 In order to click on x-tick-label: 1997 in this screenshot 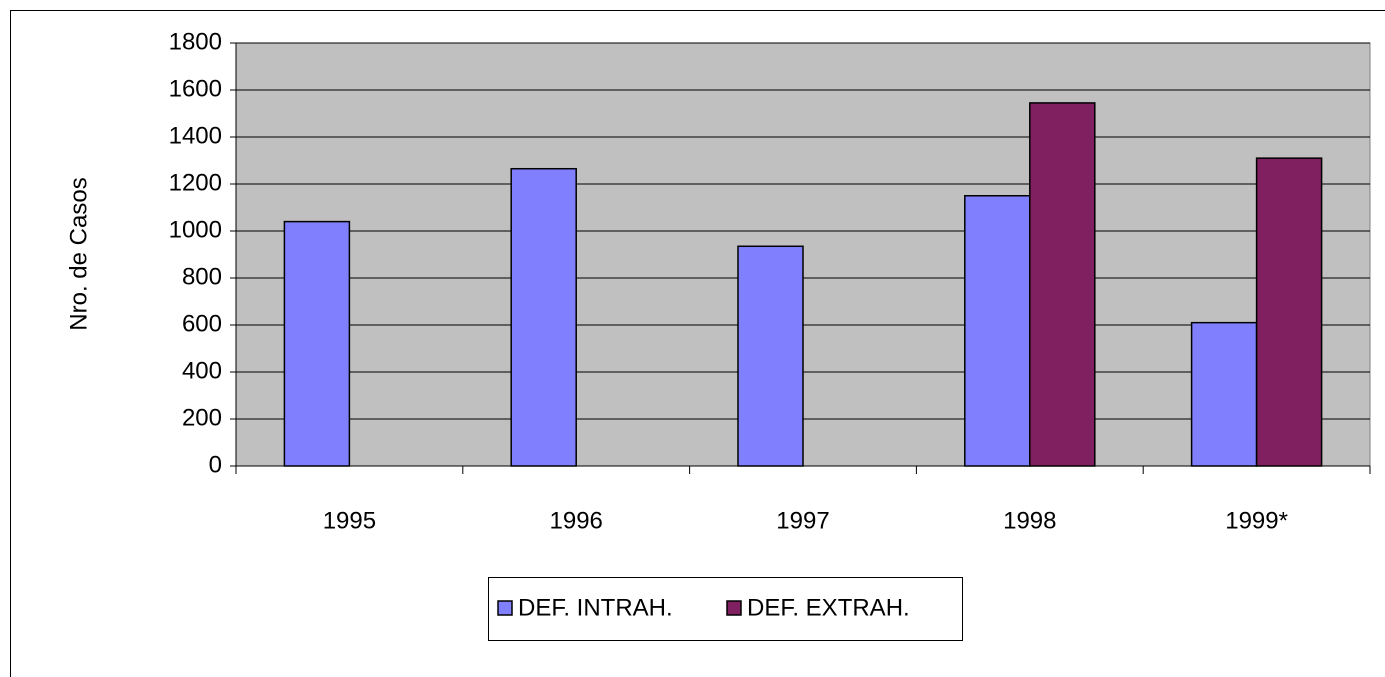, I will do `click(802, 520)`.